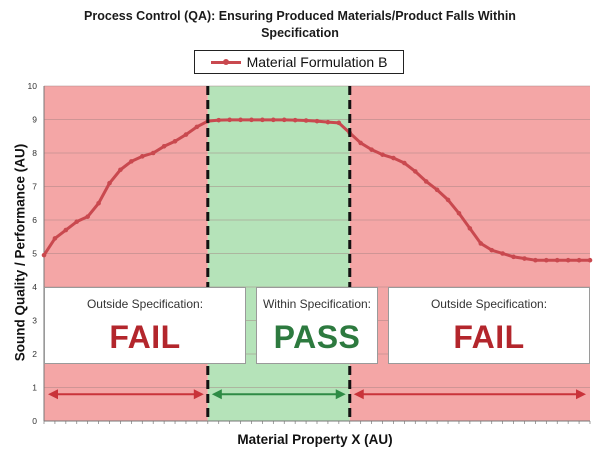 Image resolution: width=600 pixels, height=463 pixels. I want to click on fail-arrow-left-head-right, so click(198, 394).